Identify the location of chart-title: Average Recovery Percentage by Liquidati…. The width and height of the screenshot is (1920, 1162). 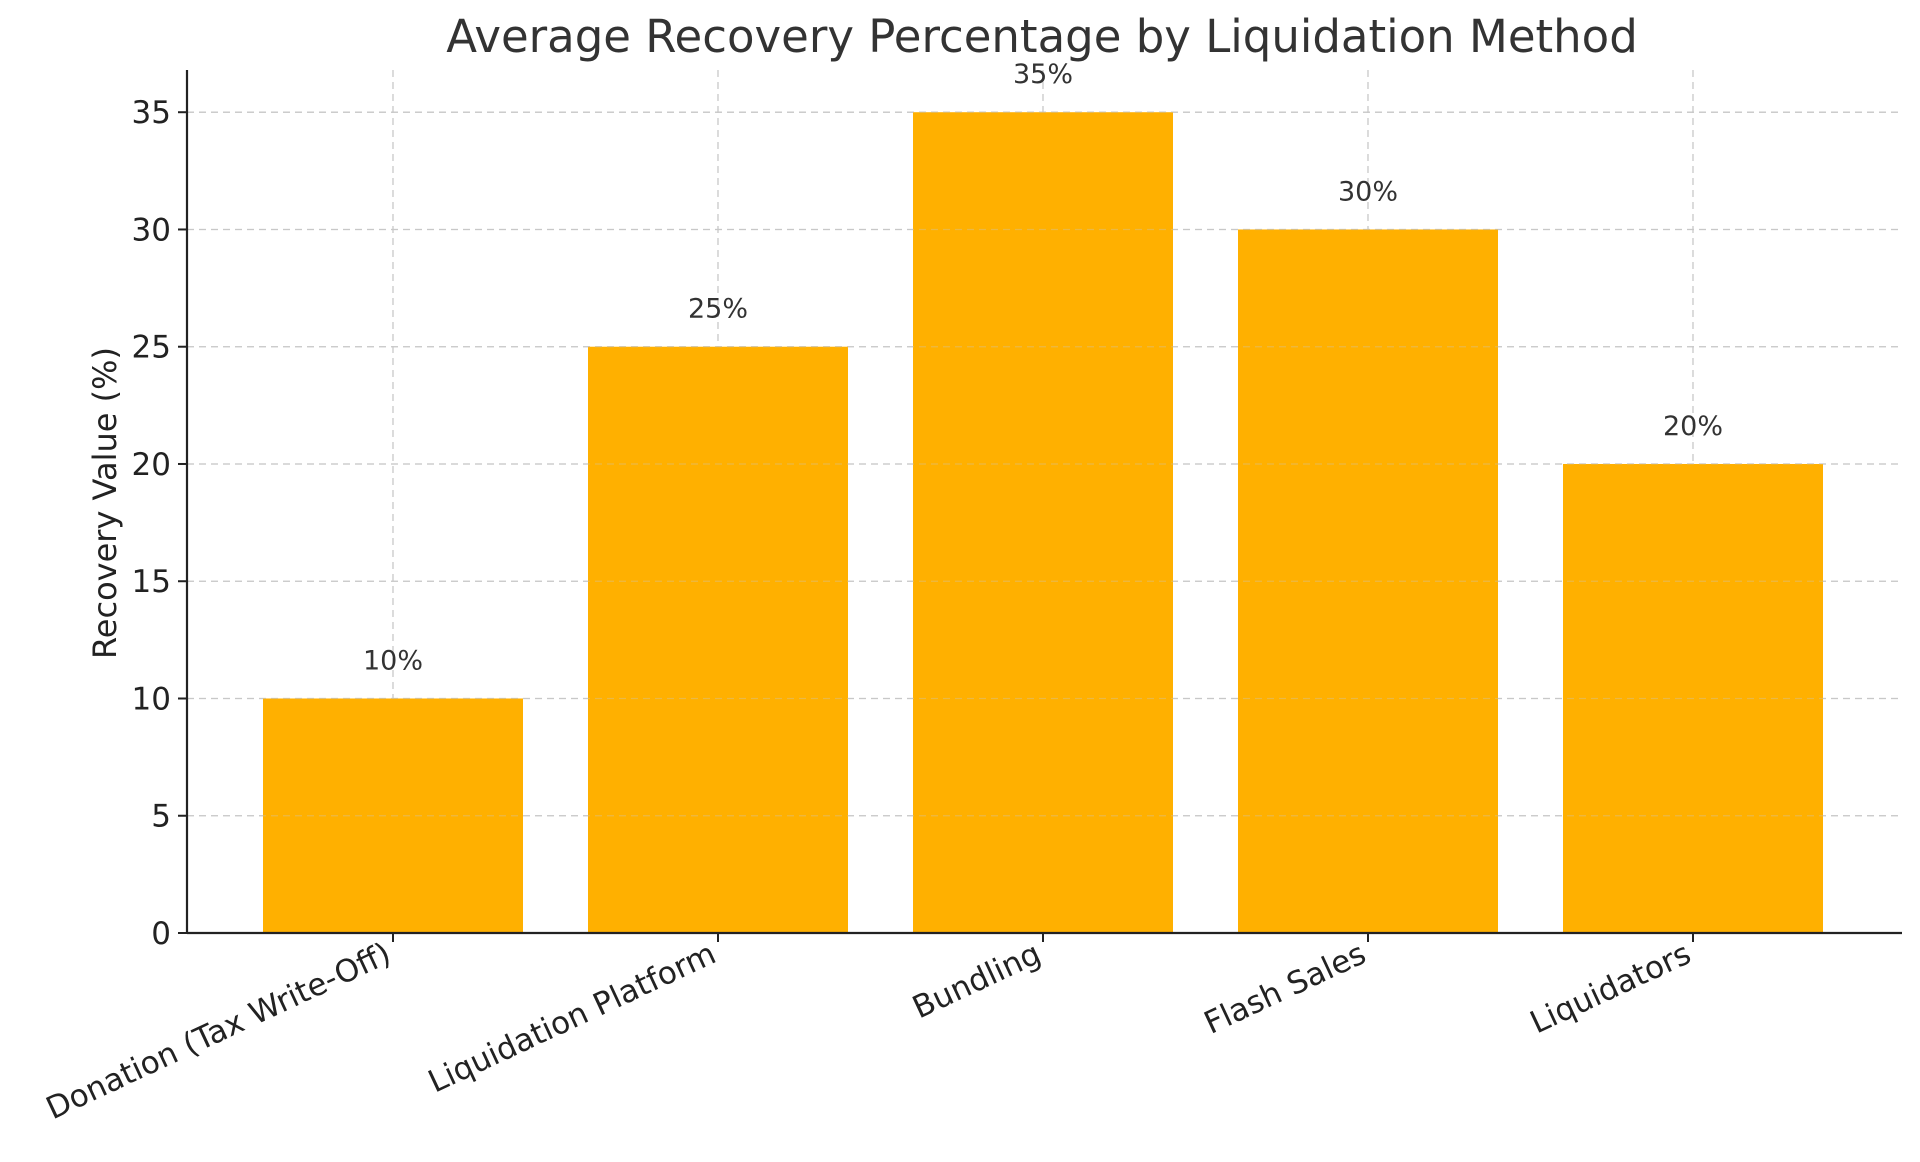
(1042, 36).